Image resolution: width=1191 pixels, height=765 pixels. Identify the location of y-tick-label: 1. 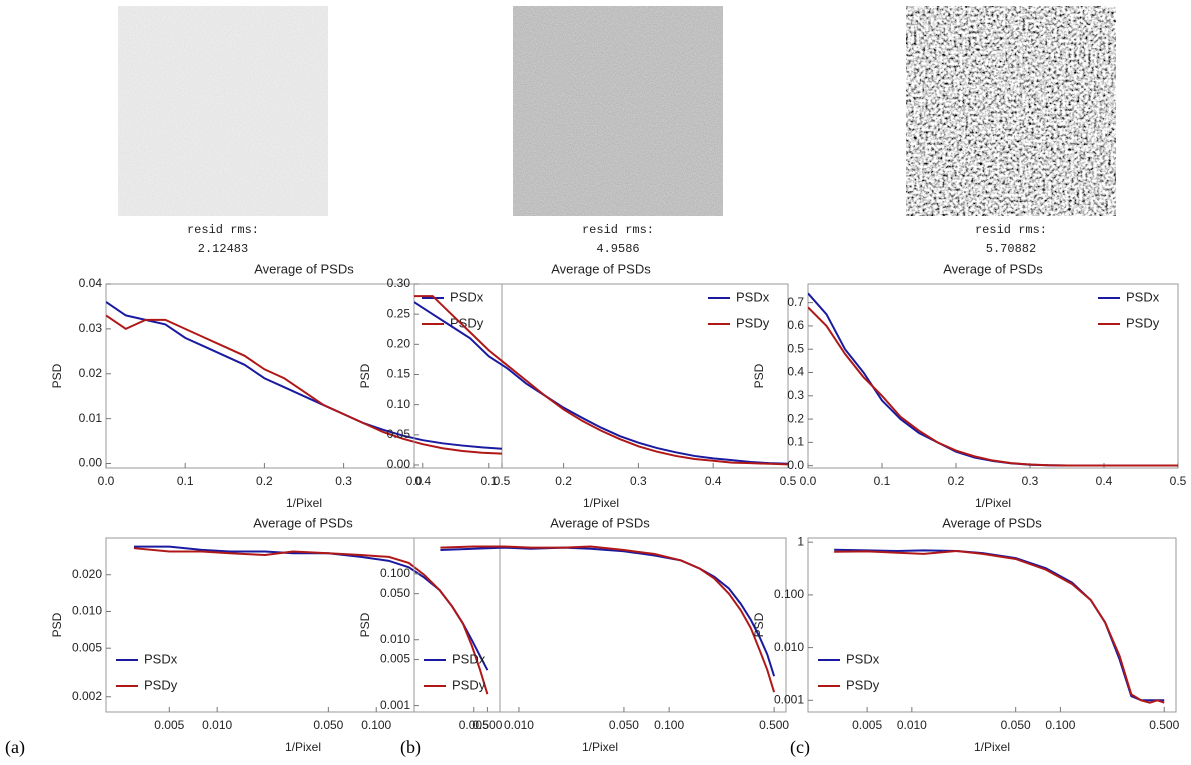
(800, 541).